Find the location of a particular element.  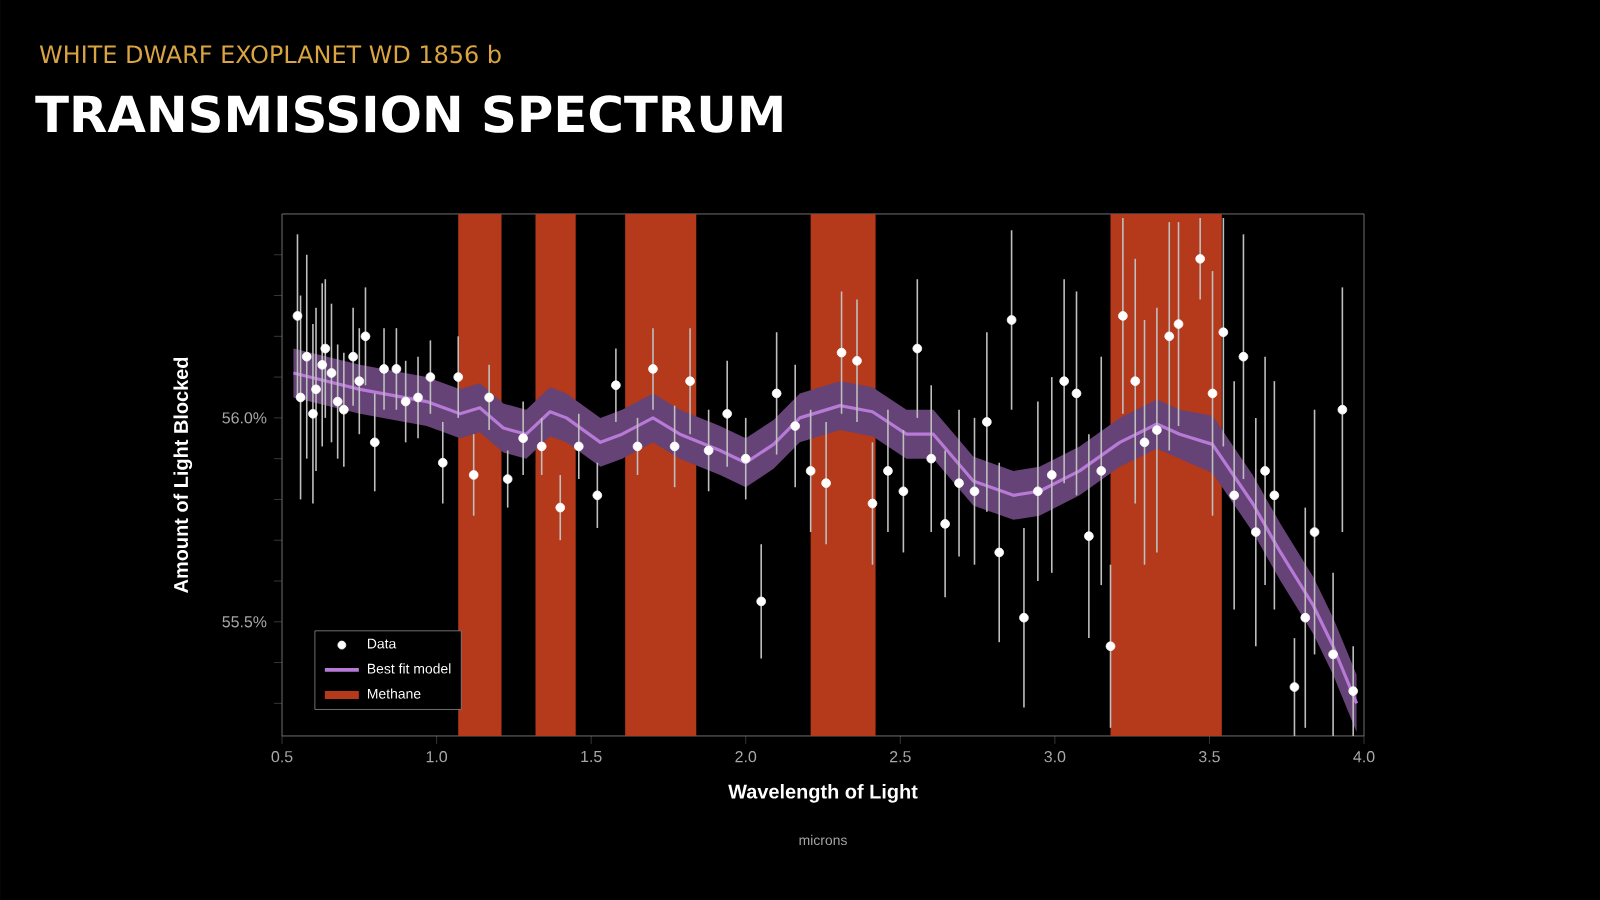

x-axis-title: Wavelength of Light is located at coordinates (823, 793).